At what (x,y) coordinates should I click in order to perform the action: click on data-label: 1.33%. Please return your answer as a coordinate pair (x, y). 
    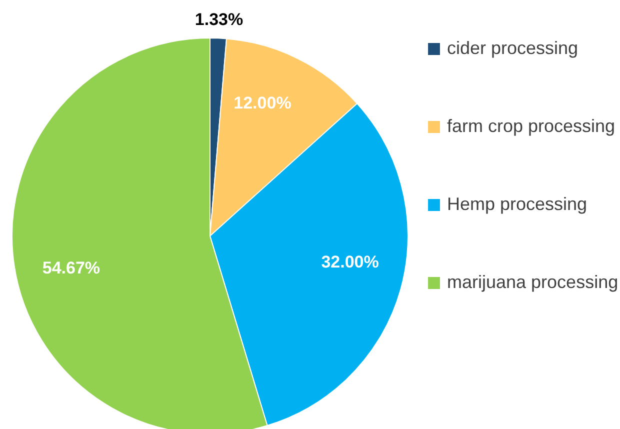
    Looking at the image, I should click on (219, 20).